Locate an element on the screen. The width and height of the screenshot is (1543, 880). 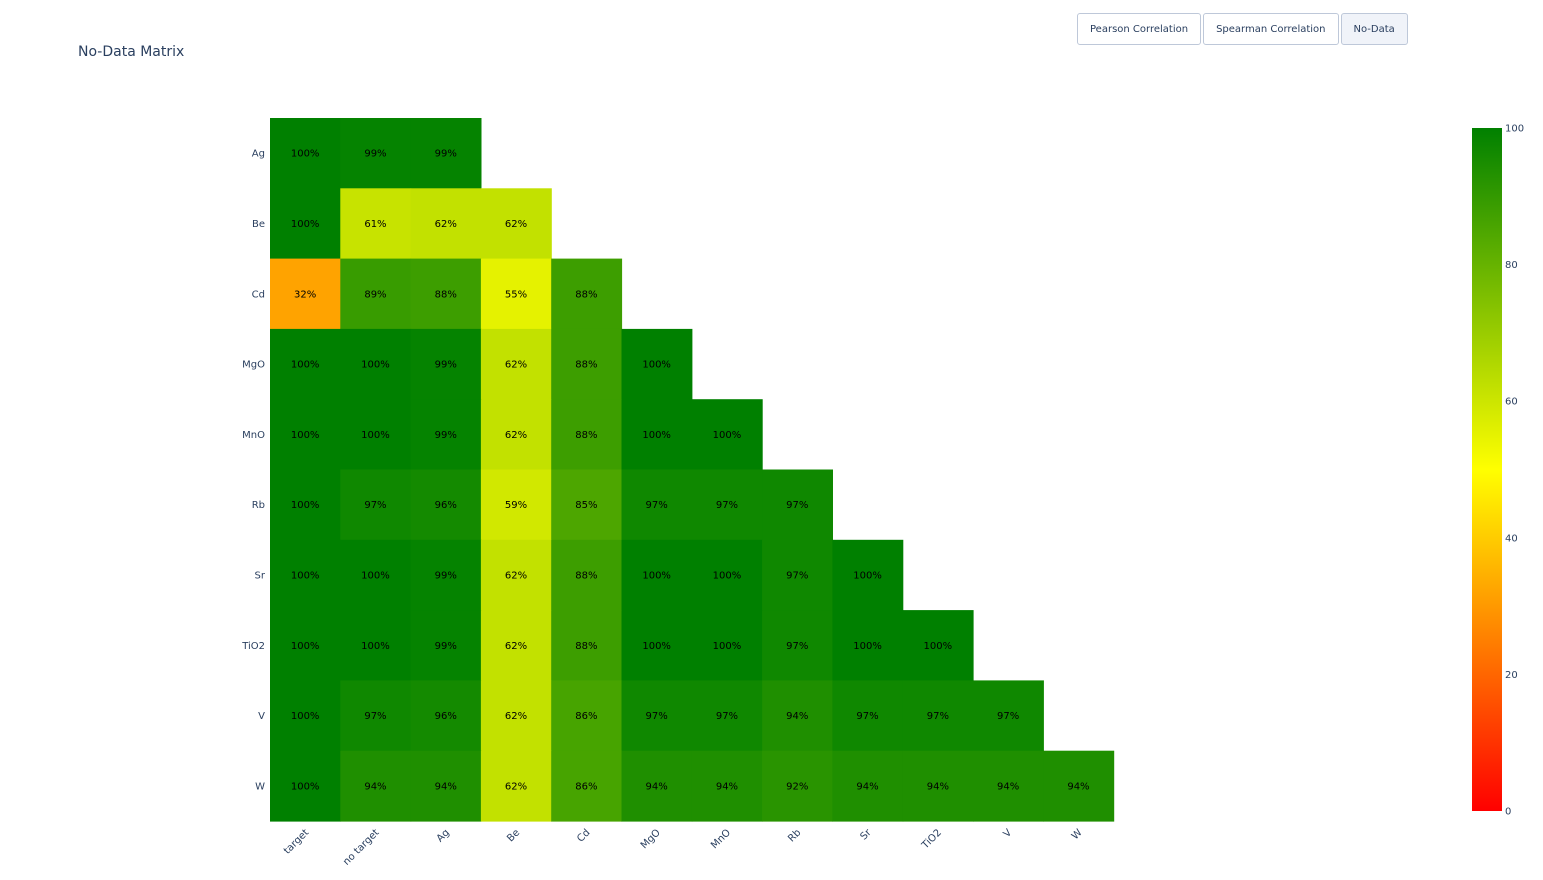
y-tick-label: Cd is located at coordinates (258, 294).